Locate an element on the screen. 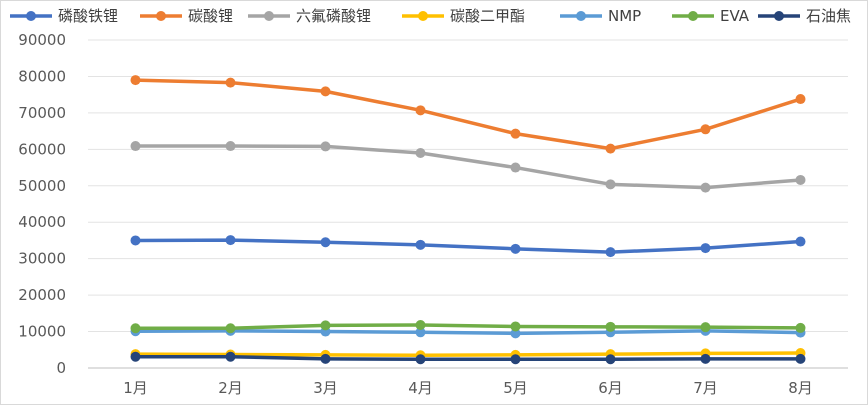 The image size is (868, 405). legend-label: 碳酸二甲酯 is located at coordinates (487, 16).